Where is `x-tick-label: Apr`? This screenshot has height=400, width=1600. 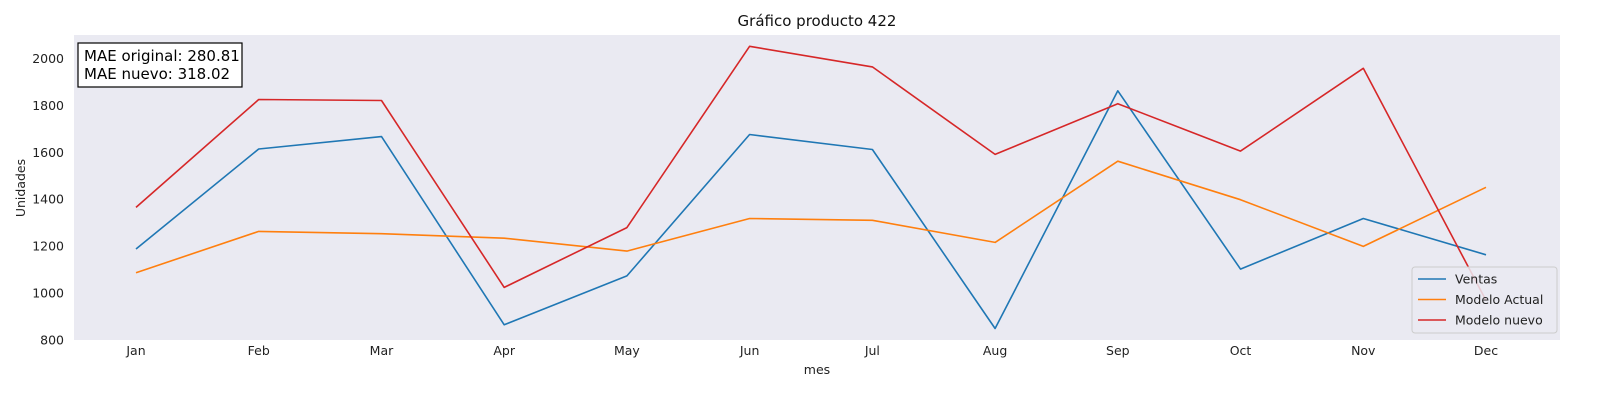
x-tick-label: Apr is located at coordinates (504, 350).